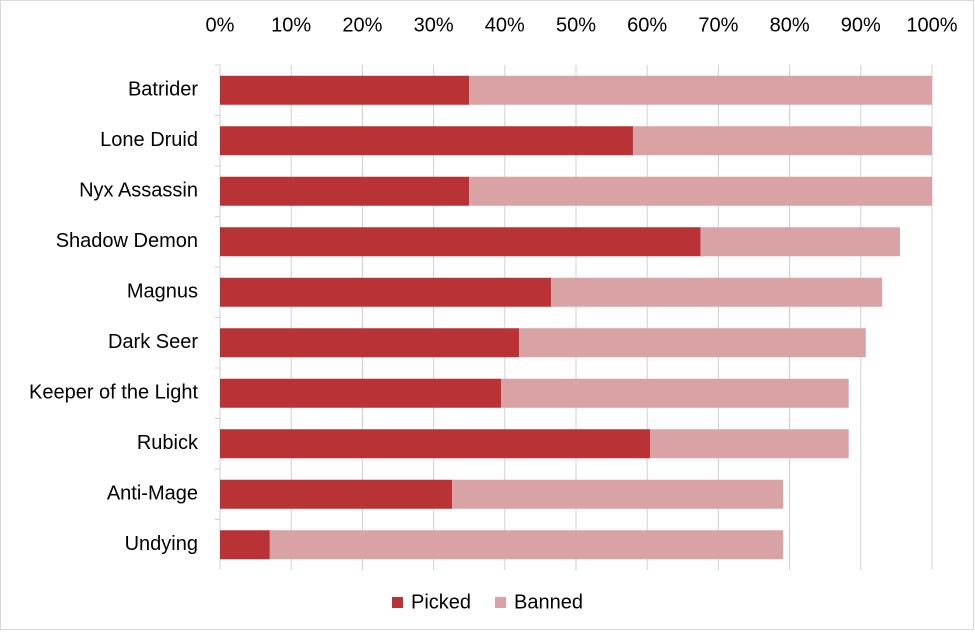 This screenshot has width=975, height=636. I want to click on x-tick-label: 50%, so click(576, 25).